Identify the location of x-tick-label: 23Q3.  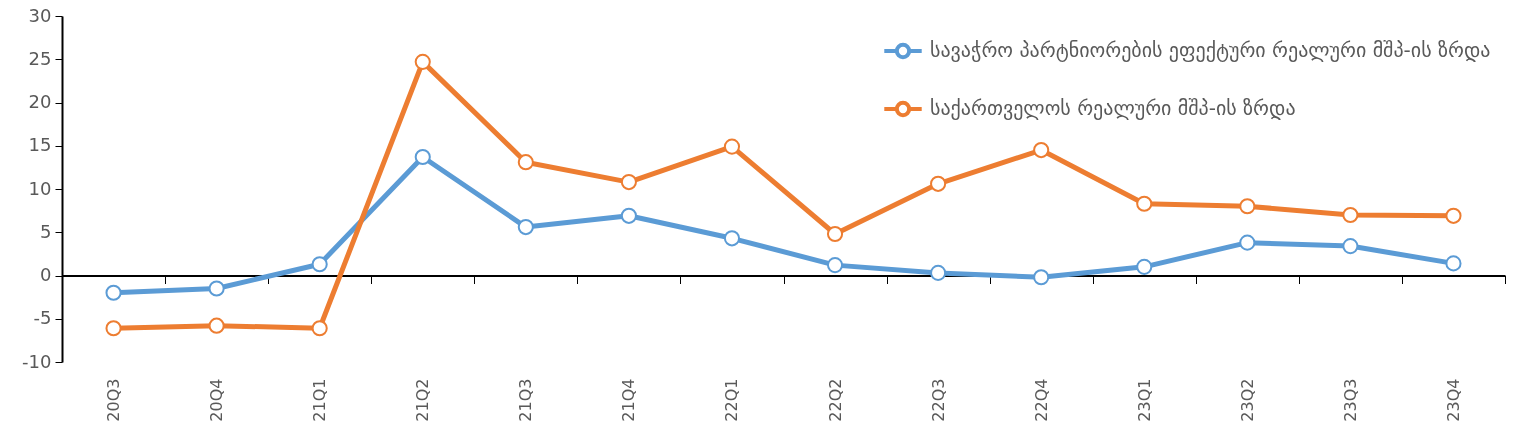
(1350, 400).